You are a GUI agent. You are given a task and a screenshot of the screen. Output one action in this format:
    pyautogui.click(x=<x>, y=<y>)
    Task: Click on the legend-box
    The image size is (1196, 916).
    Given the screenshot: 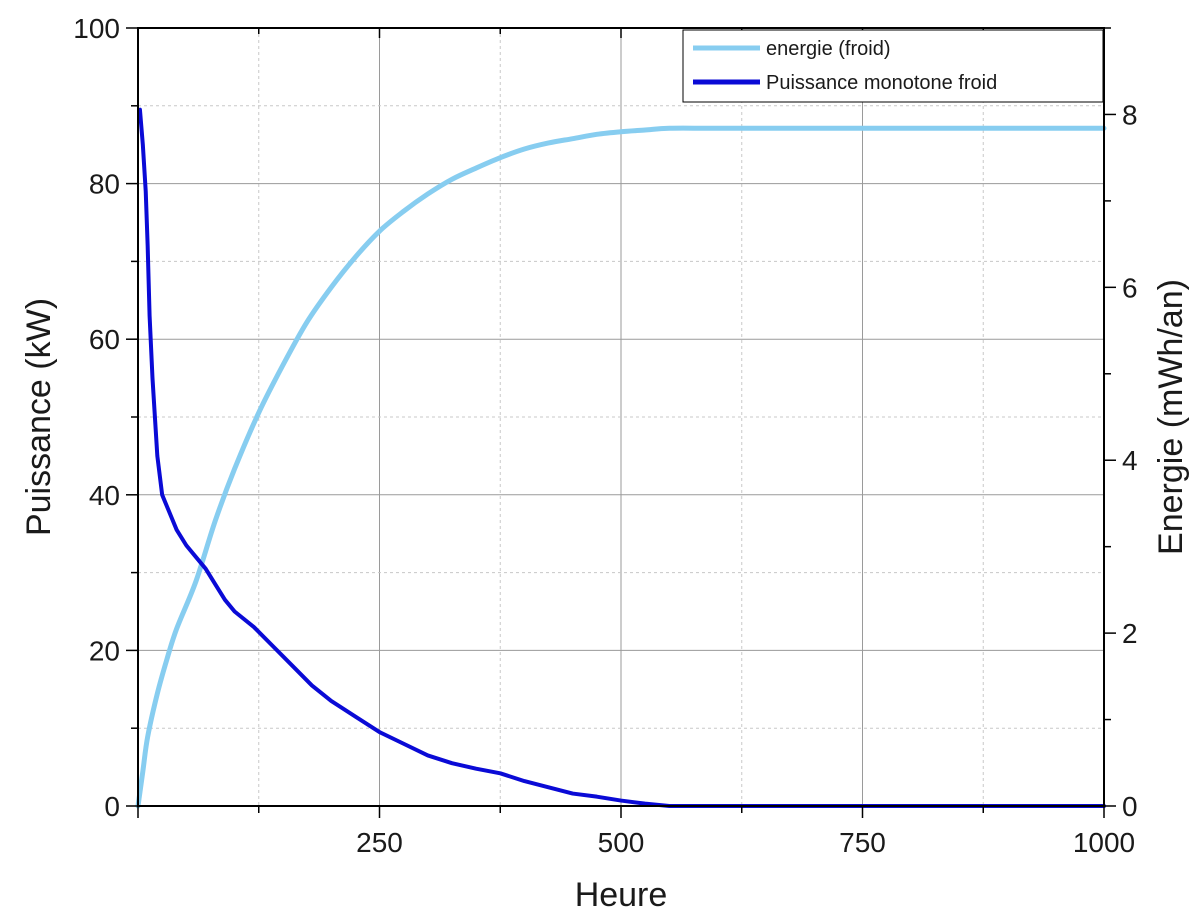 What is the action you would take?
    pyautogui.click(x=893, y=66)
    